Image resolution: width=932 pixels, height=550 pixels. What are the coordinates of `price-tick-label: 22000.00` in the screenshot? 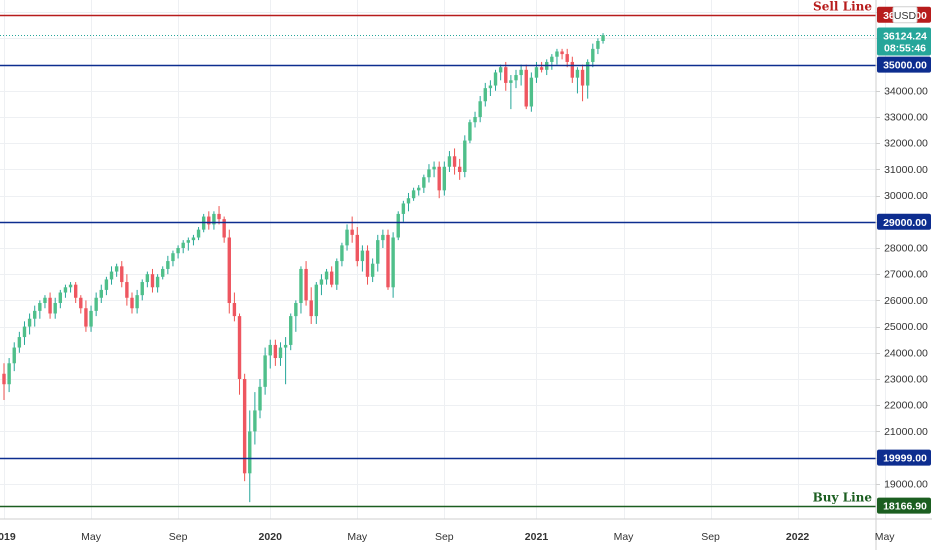 It's located at (906, 406).